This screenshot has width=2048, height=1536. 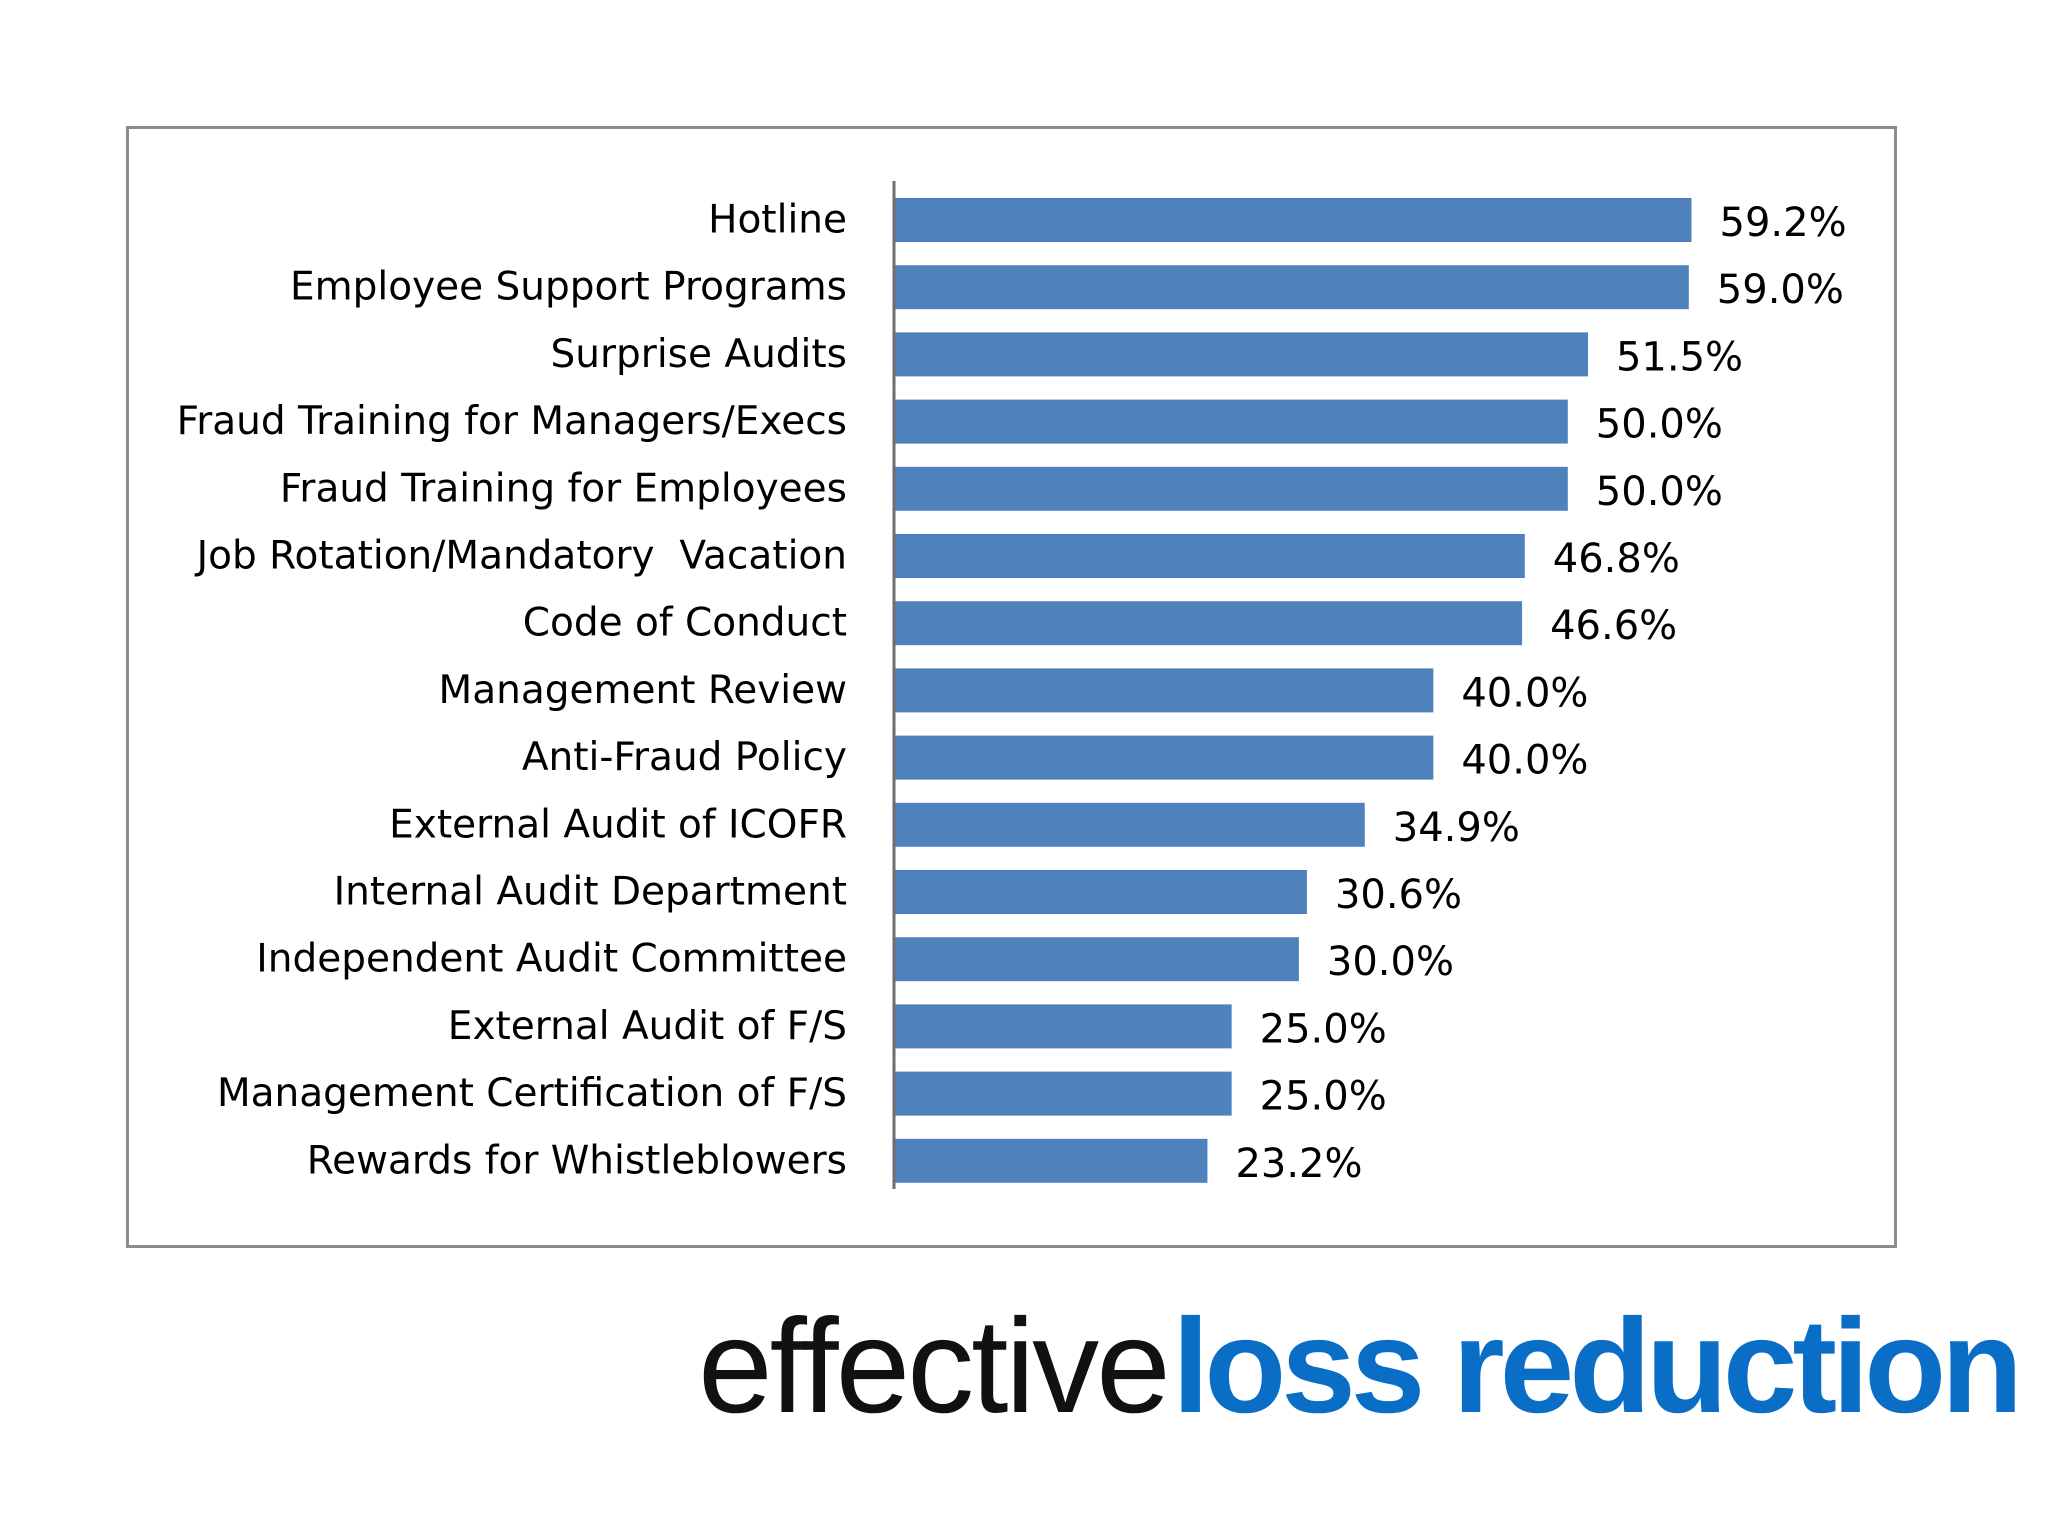 I want to click on tagline-accent: loss reduction, so click(x=1597, y=1366).